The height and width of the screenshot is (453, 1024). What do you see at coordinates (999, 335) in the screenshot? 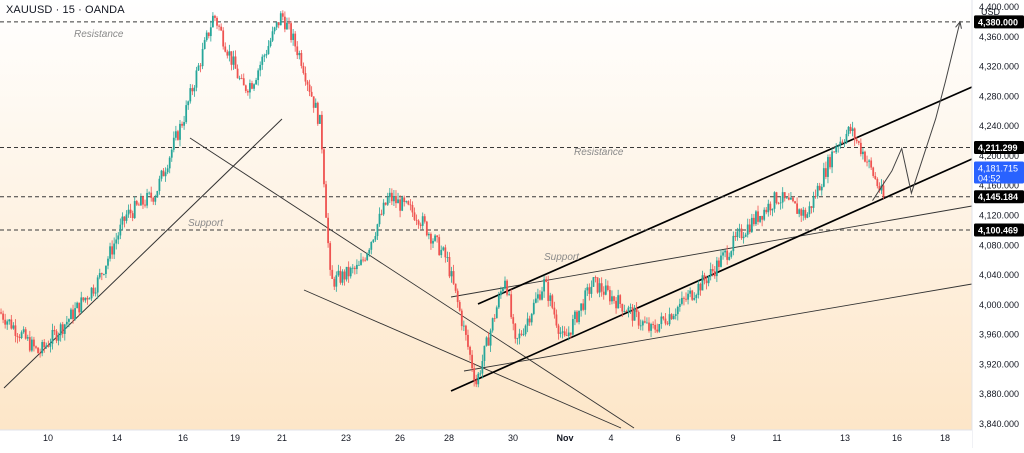
I see `price-tick-label: 3,960.000` at bounding box center [999, 335].